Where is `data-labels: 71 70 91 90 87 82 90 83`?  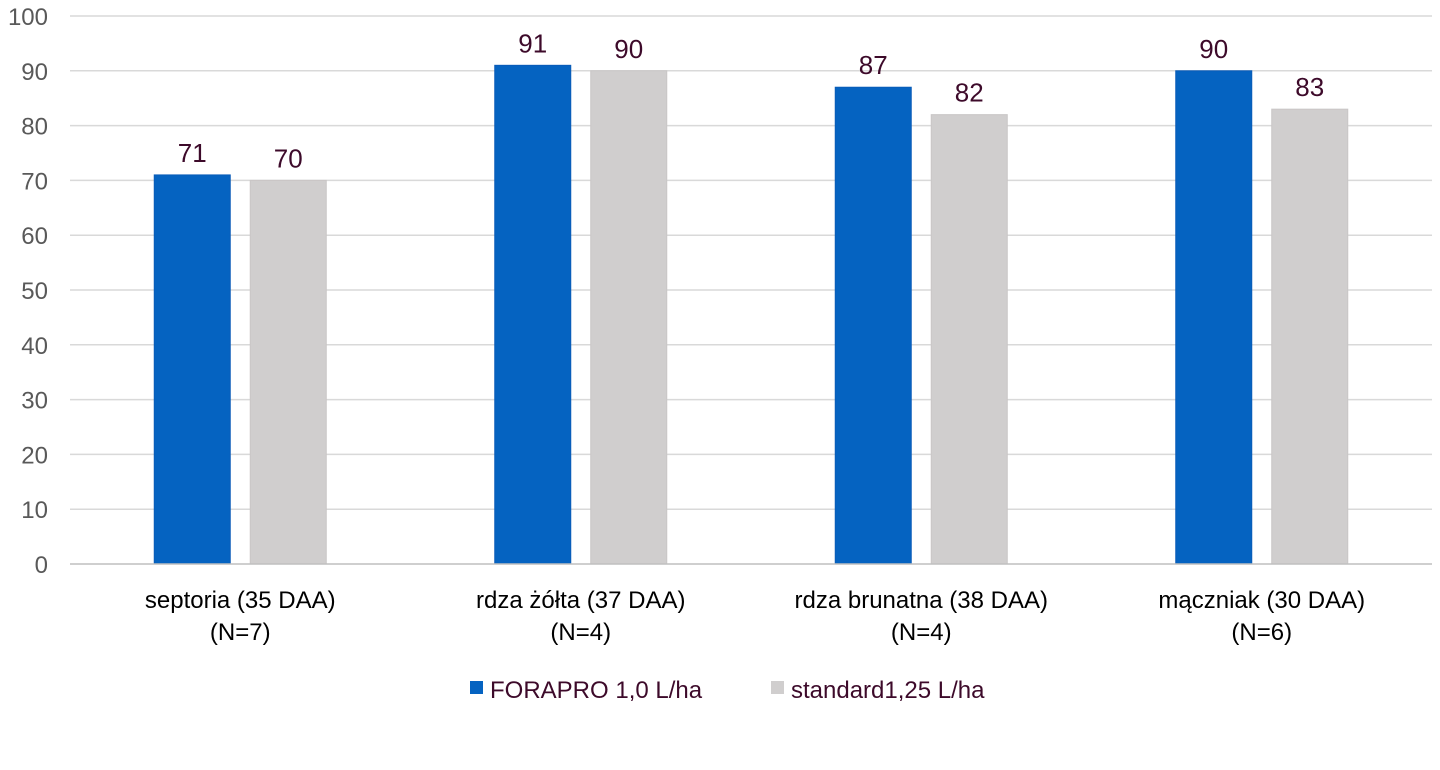 data-labels: 71 70 91 90 87 82 90 83 is located at coordinates (751, 100).